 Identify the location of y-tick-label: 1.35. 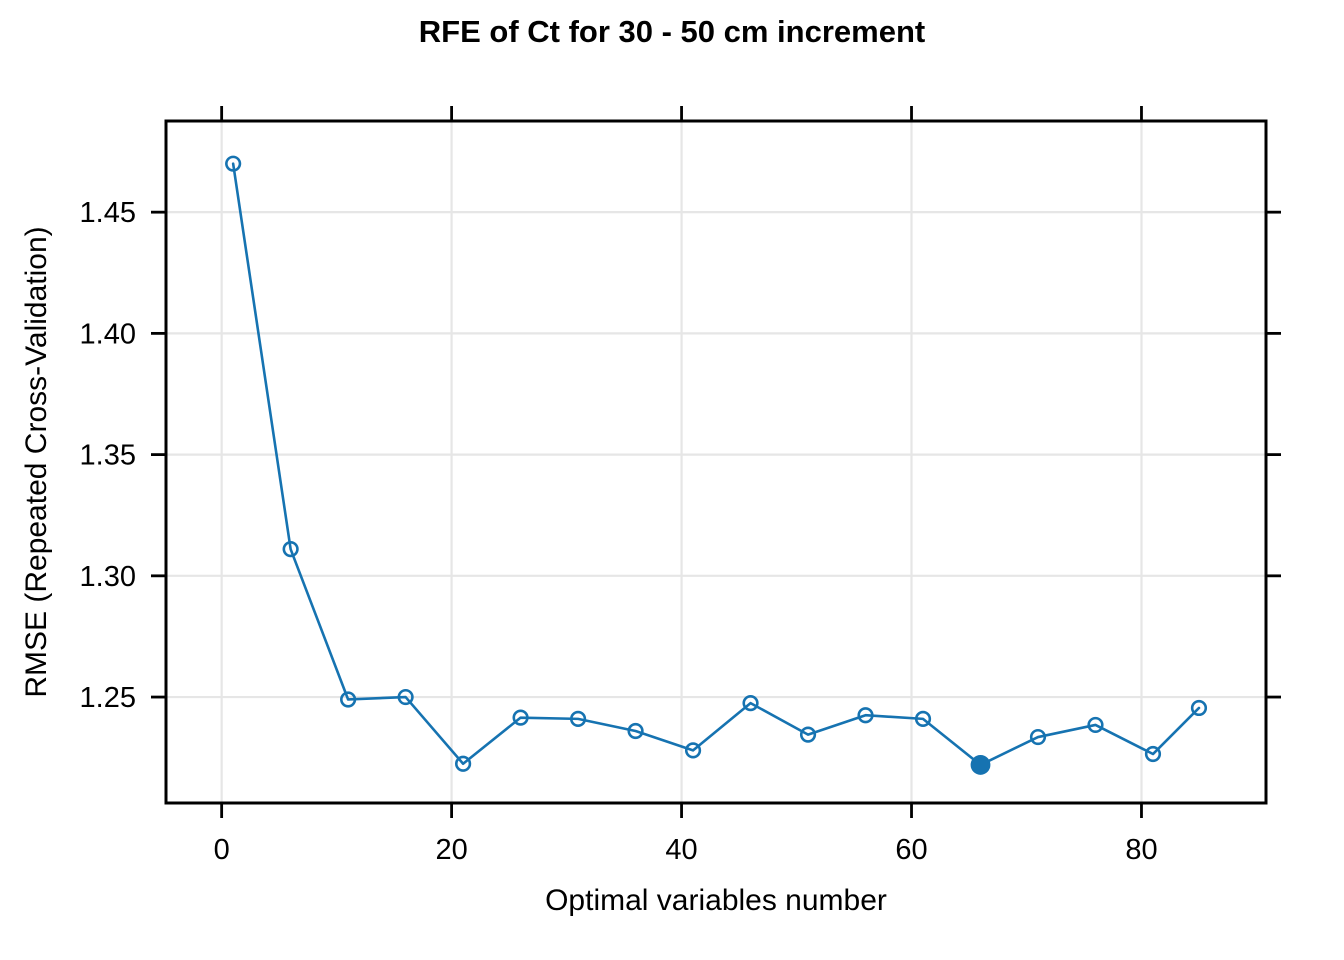
(108, 456).